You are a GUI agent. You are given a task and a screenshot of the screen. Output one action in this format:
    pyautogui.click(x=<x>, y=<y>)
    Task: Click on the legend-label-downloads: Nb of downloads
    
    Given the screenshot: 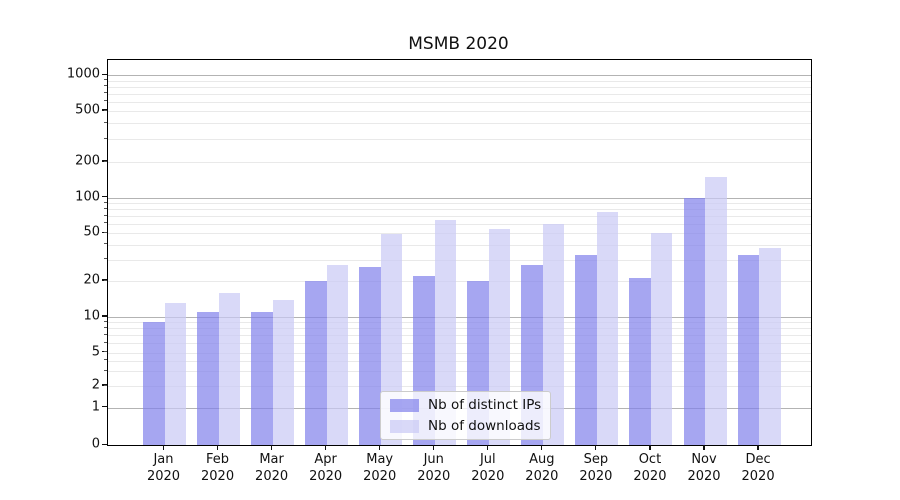 What is the action you would take?
    pyautogui.click(x=484, y=426)
    